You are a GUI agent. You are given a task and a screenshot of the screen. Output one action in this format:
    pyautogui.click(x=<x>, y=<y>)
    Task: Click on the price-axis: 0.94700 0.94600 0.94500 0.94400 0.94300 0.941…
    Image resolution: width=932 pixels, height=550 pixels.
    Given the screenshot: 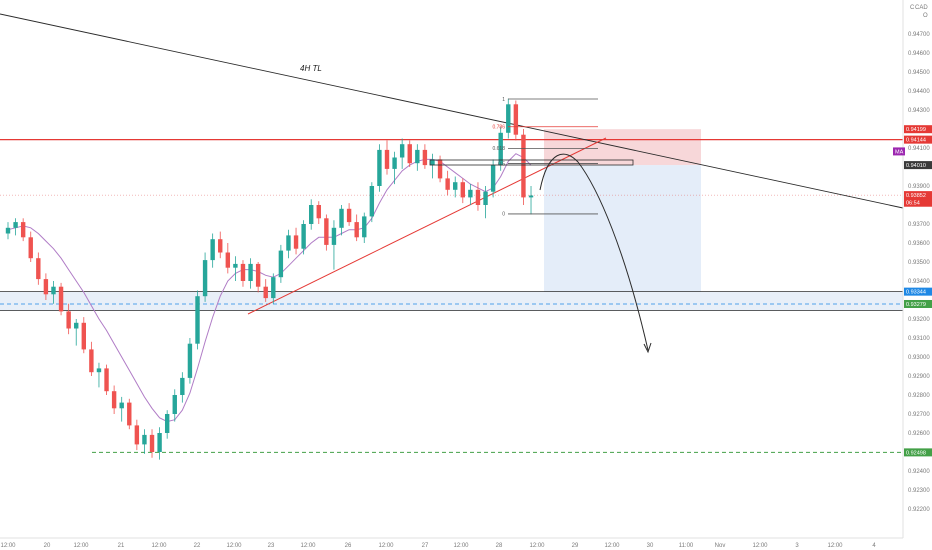 What is the action you would take?
    pyautogui.click(x=919, y=259)
    